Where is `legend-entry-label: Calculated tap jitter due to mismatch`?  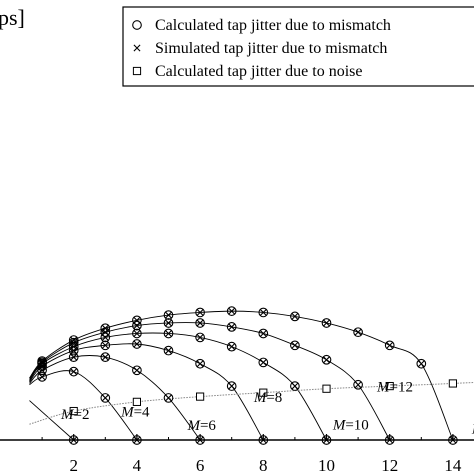 legend-entry-label: Calculated tap jitter due to mismatch is located at coordinates (273, 25).